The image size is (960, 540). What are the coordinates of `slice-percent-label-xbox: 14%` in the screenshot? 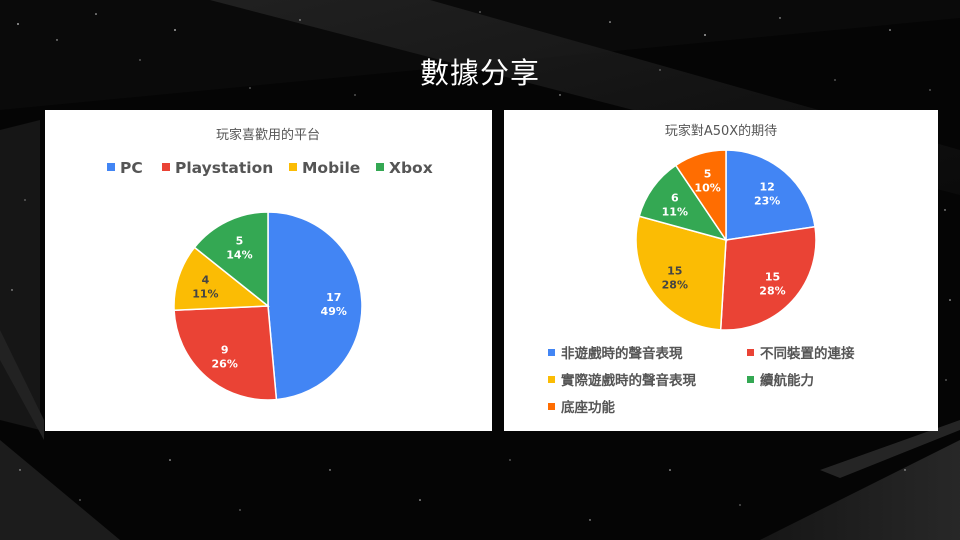 It's located at (239, 255).